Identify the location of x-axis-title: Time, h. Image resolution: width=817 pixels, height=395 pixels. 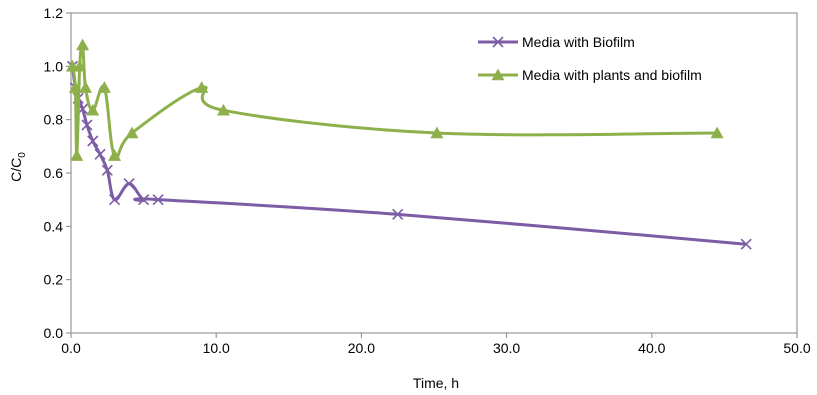
(436, 383).